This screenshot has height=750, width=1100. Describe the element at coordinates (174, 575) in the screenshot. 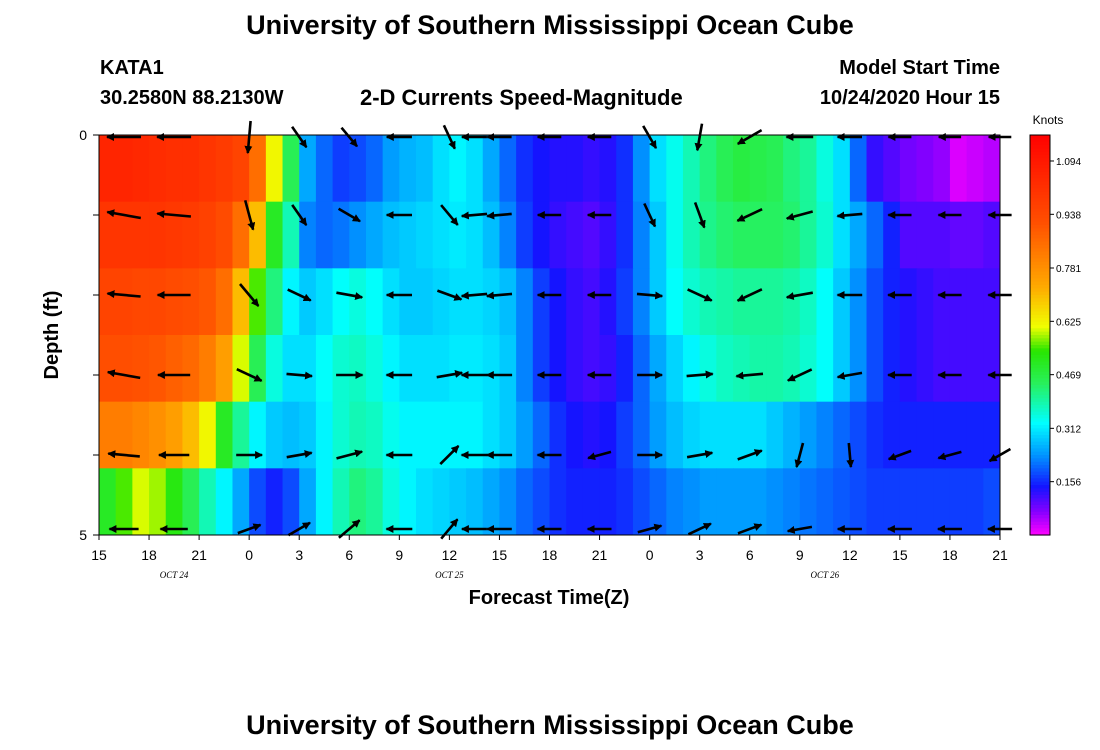

I see `date-label: OCT 24` at that location.